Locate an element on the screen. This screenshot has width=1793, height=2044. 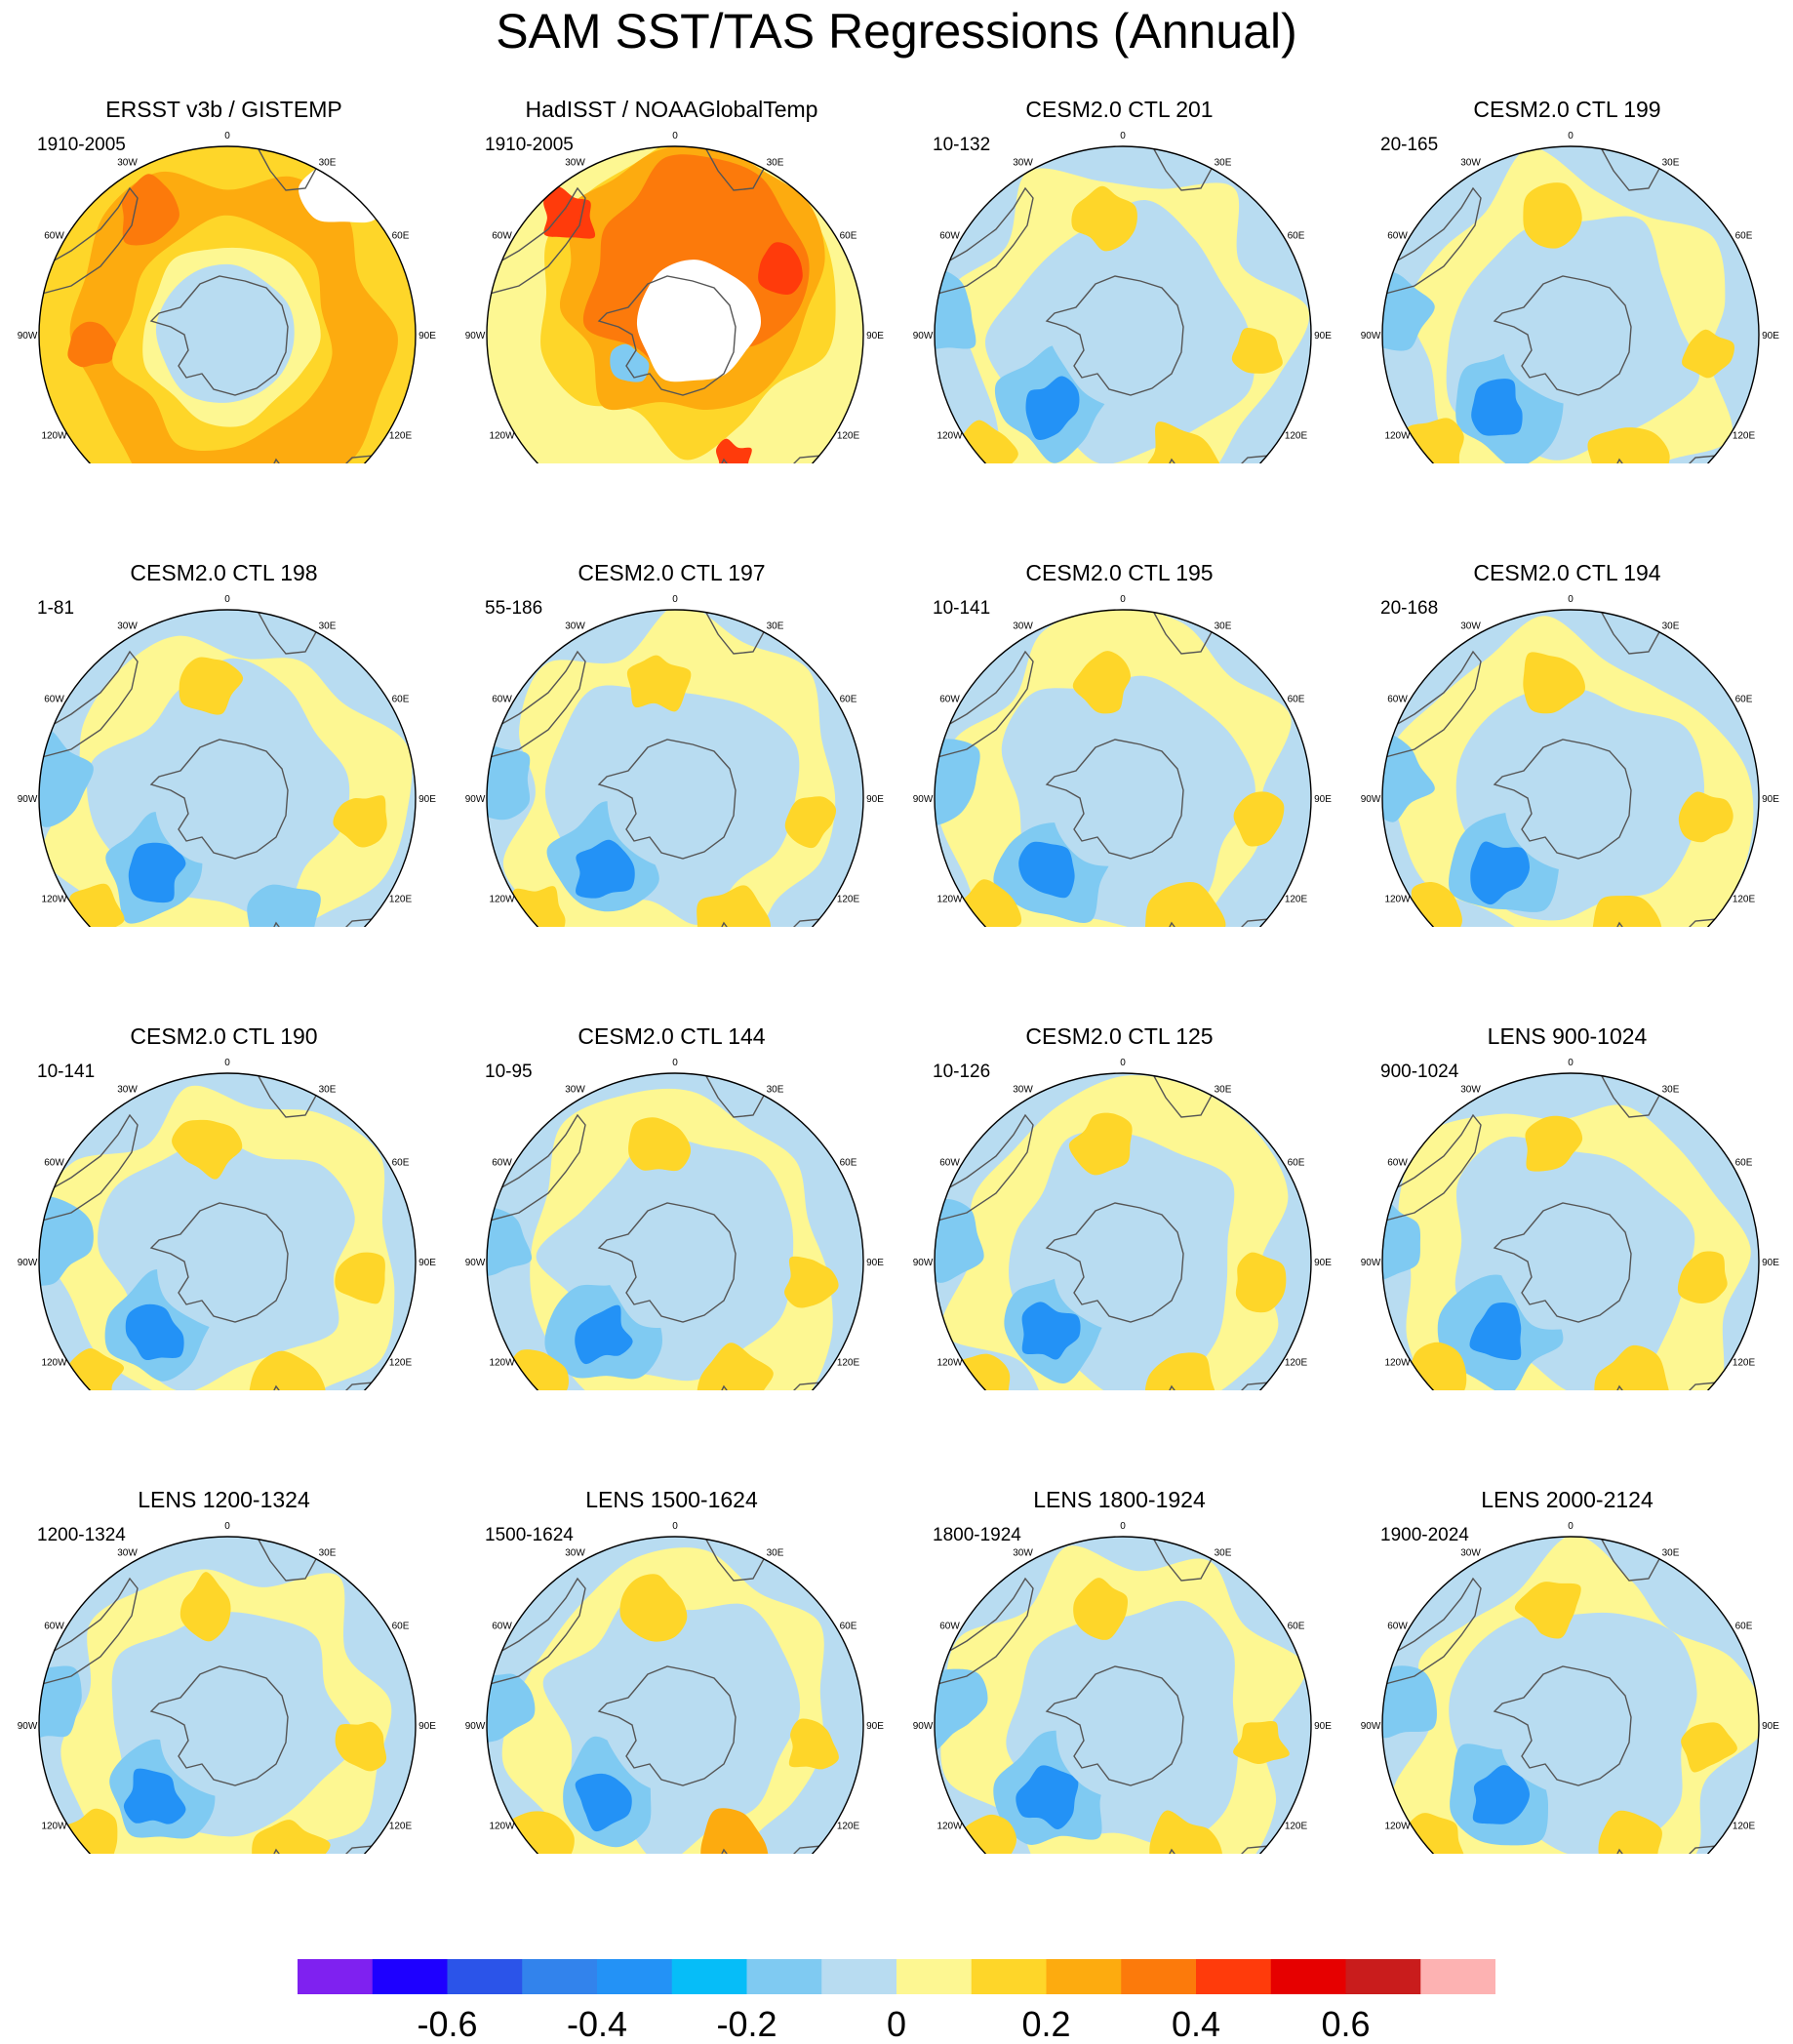
panel-title: CESM2.0 CTL 194 is located at coordinates (1567, 572).